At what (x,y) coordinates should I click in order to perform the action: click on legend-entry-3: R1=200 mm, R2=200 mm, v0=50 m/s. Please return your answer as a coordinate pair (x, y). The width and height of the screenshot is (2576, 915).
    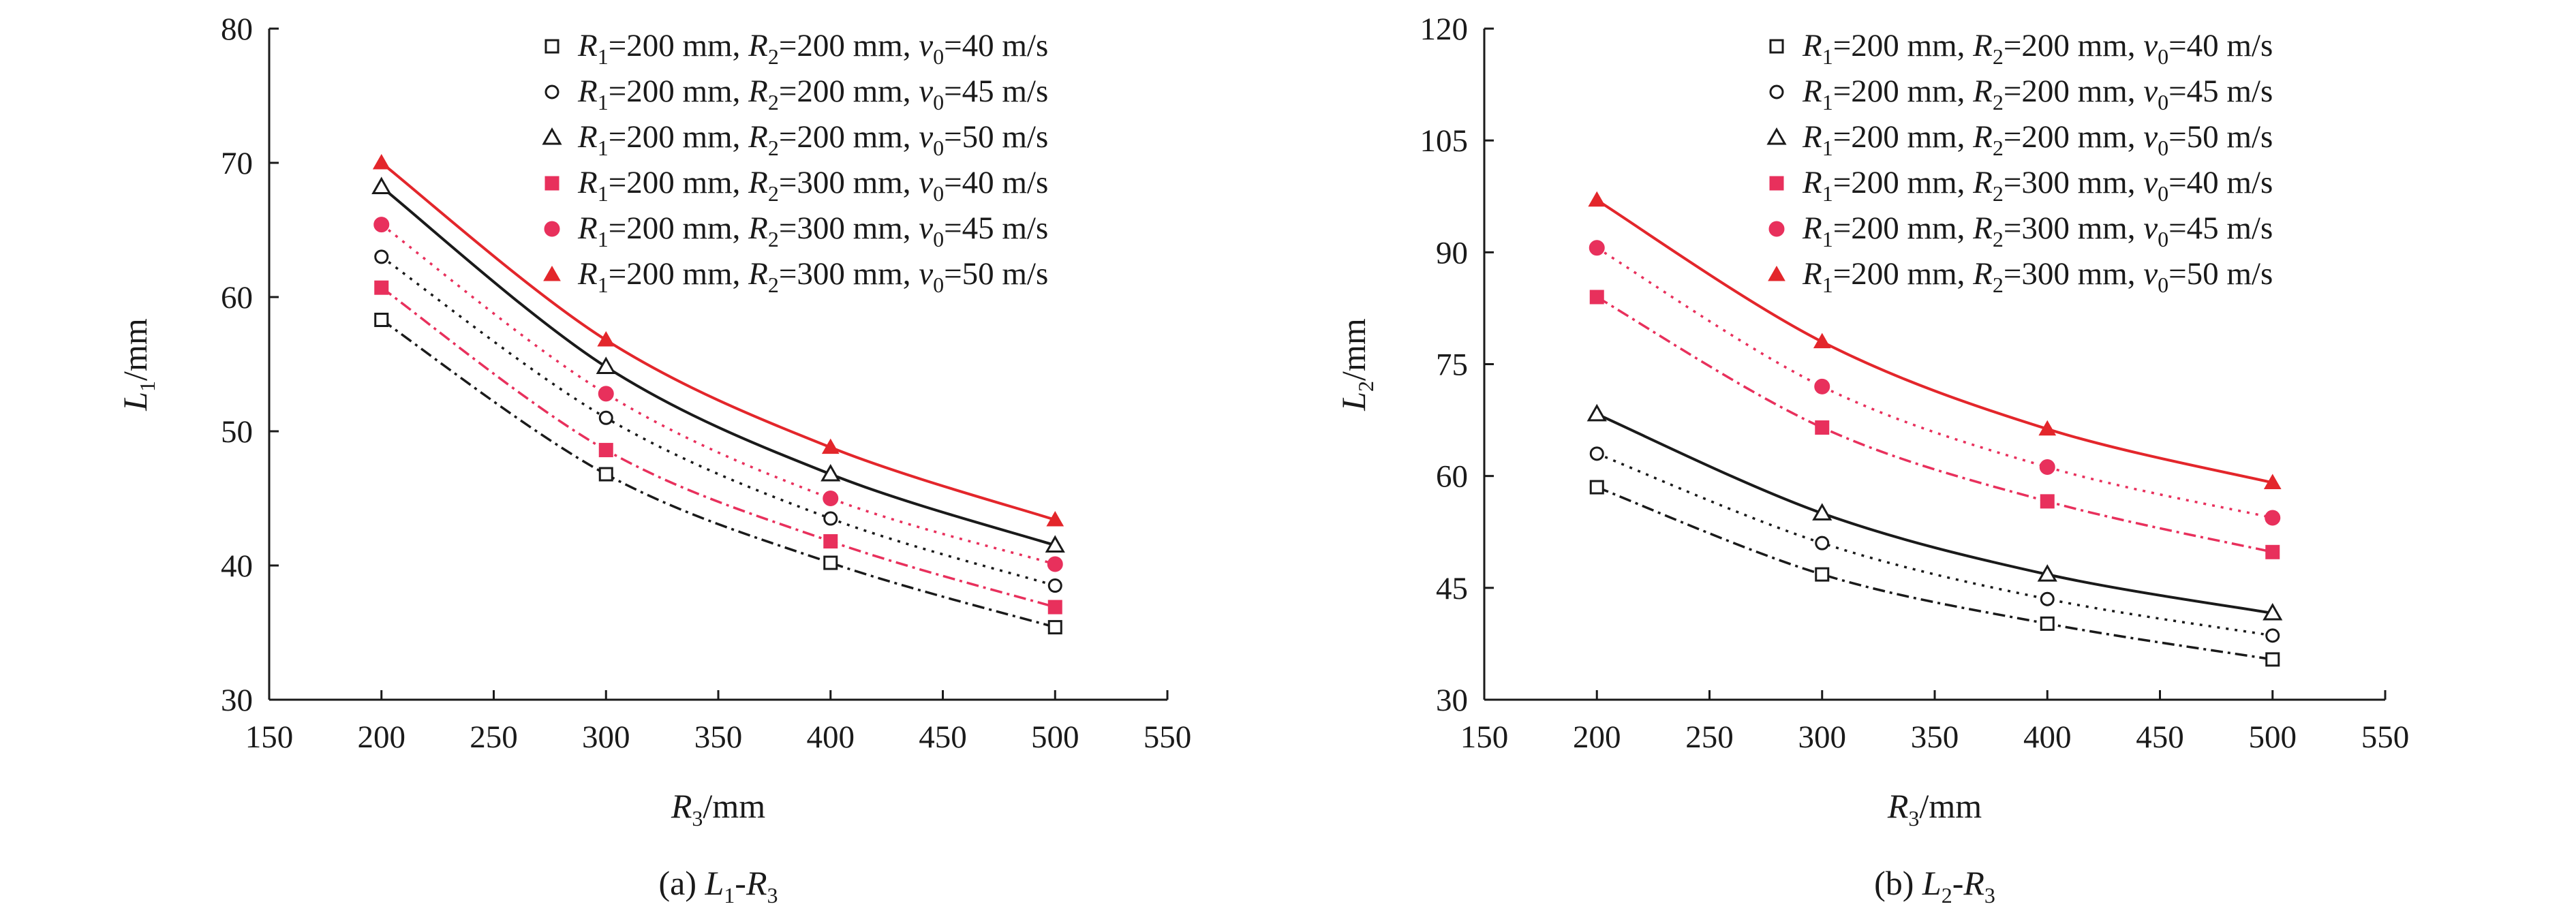
    Looking at the image, I should click on (812, 140).